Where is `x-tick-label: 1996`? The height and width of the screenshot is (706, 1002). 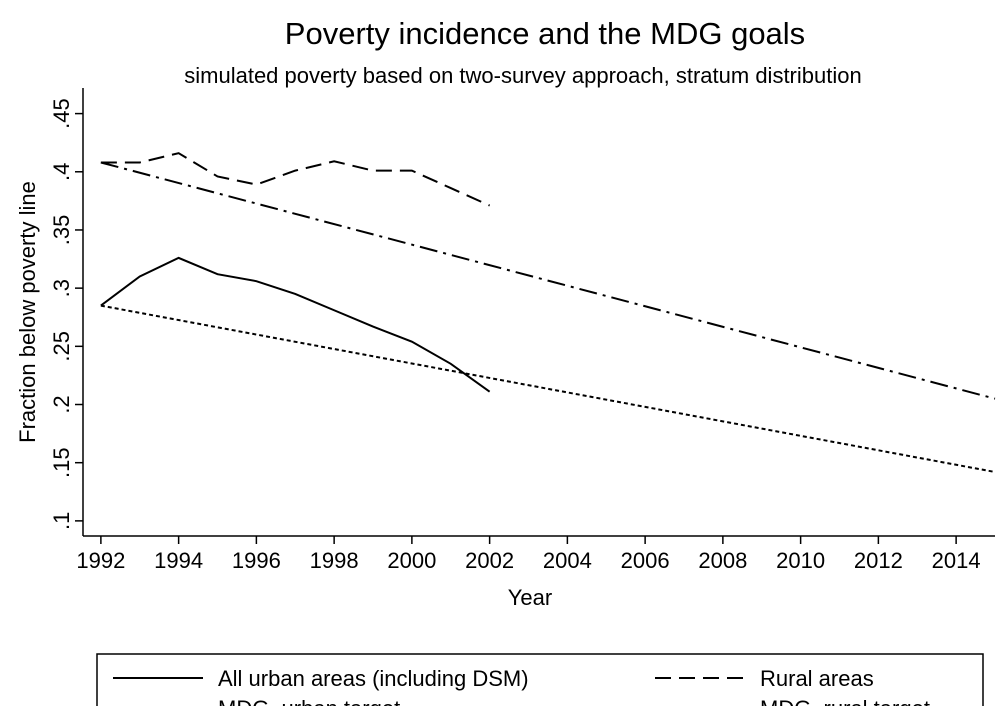 x-tick-label: 1996 is located at coordinates (256, 560).